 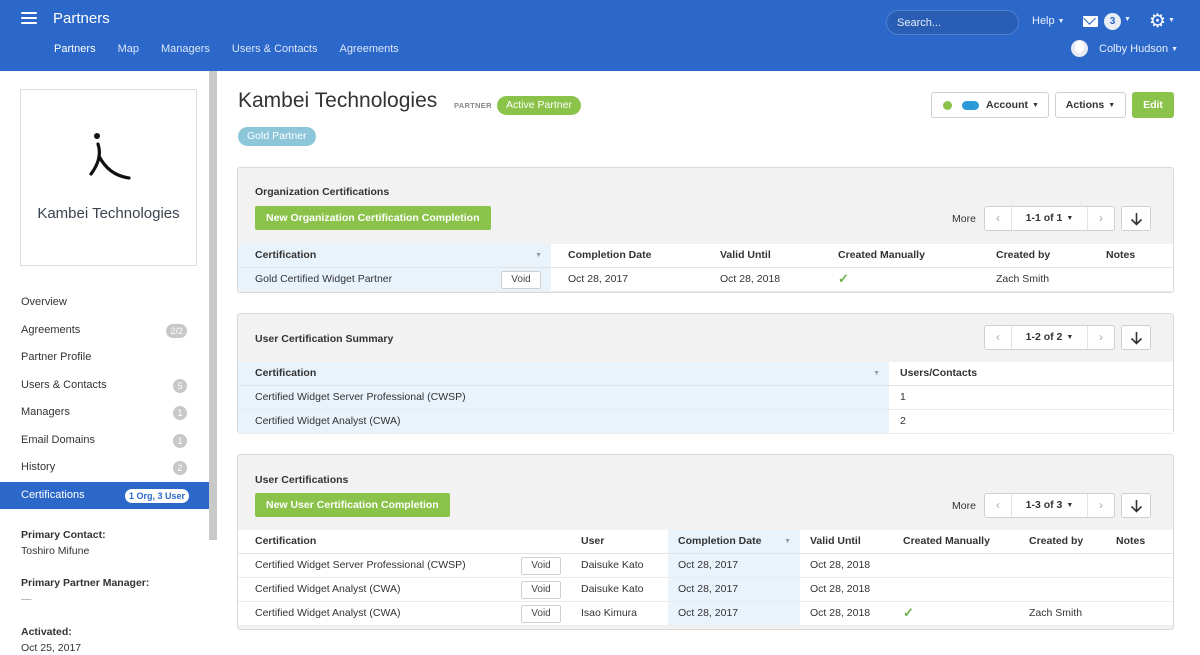 What do you see at coordinates (328, 589) in the screenshot?
I see `cell-text: Certified Widget Analyst (CWA)` at bounding box center [328, 589].